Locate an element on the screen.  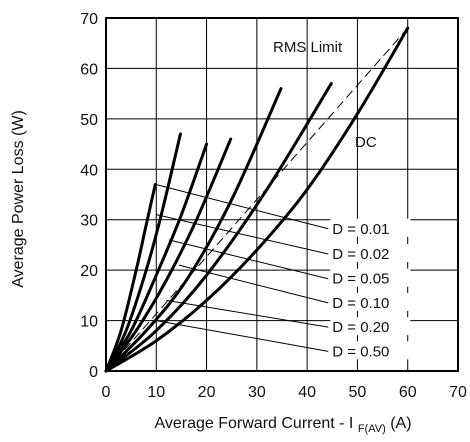
x-tick-label: 10 is located at coordinates (156, 392).